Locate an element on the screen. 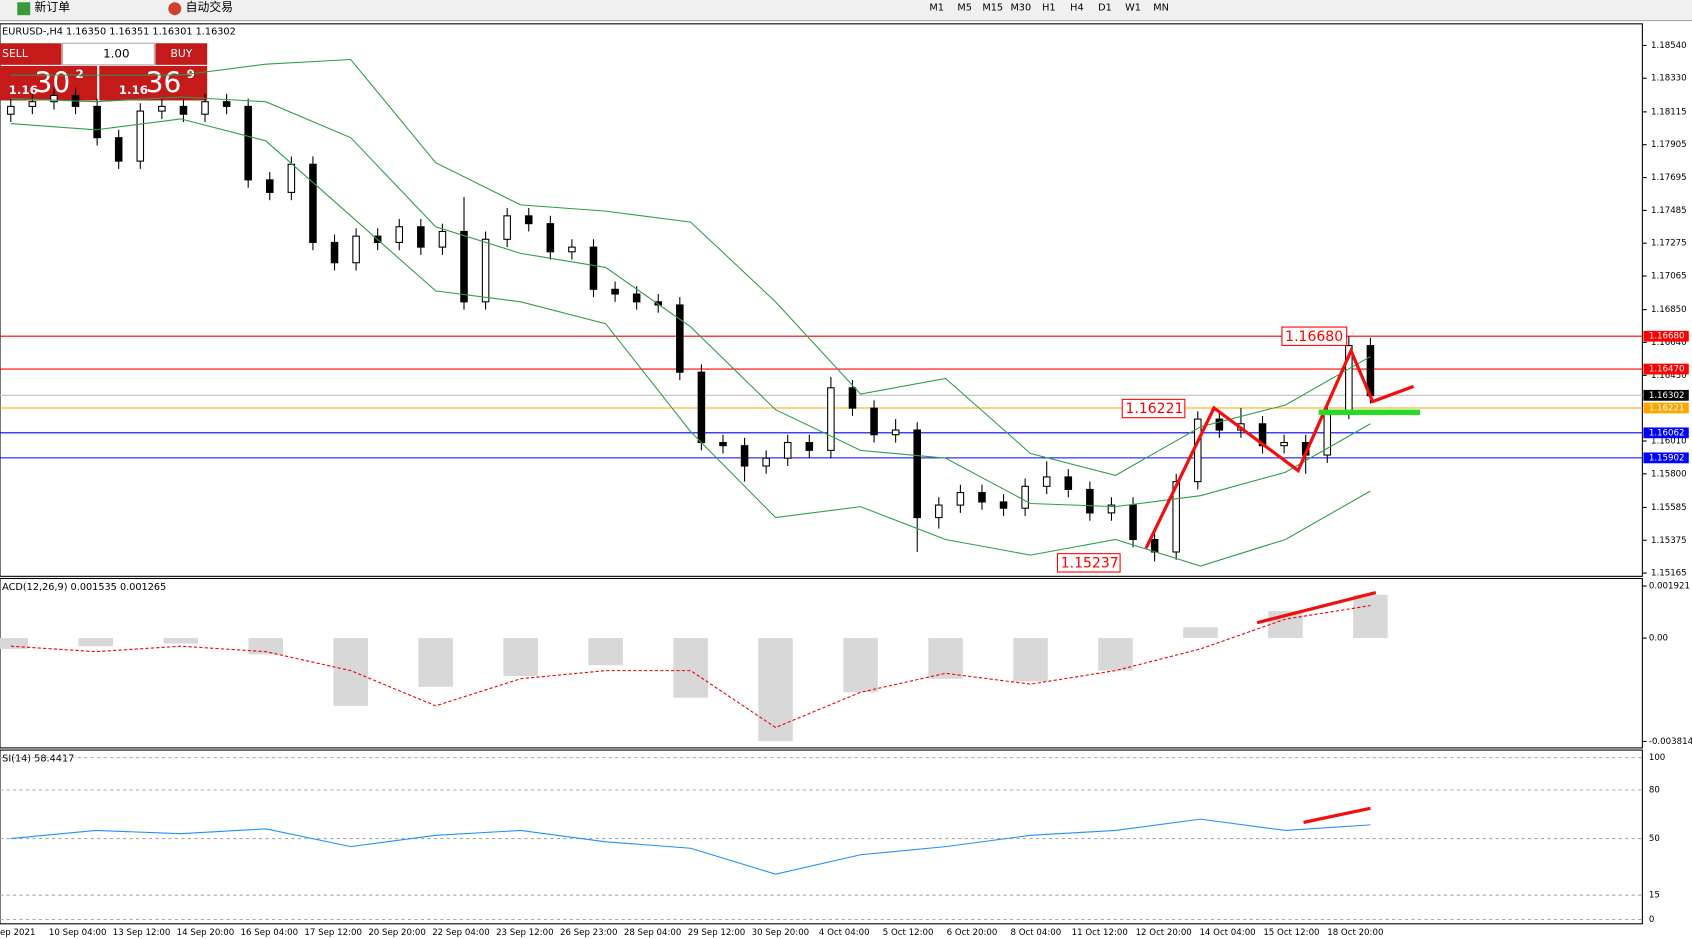 Image resolution: width=1692 pixels, height=939 pixels. annotation-box is located at coordinates (1088, 563).